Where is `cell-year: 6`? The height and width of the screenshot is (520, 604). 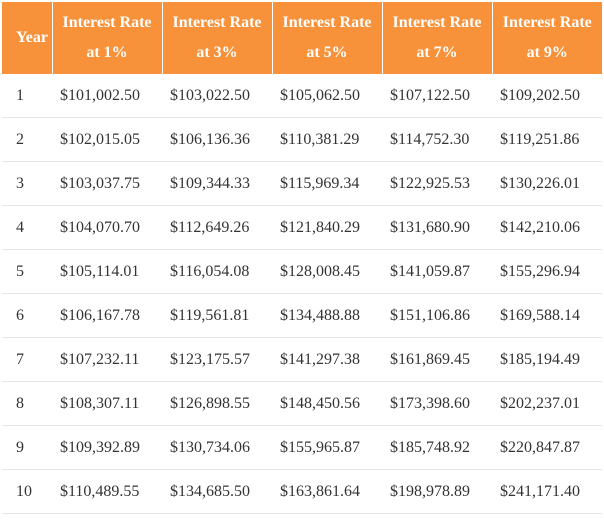 cell-year: 6 is located at coordinates (27, 315).